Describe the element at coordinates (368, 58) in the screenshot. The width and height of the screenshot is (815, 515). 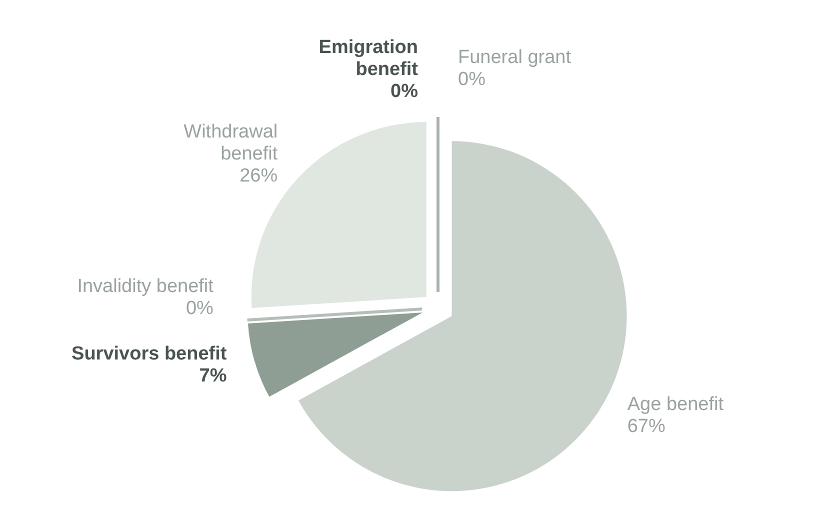
I see `category-label: Emigration benefit` at that location.